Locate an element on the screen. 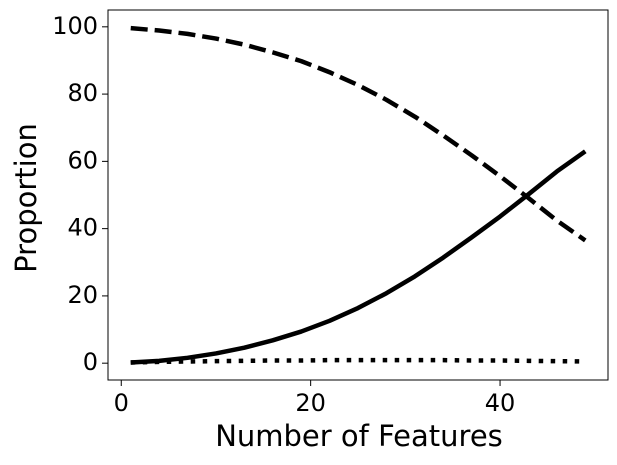 Image resolution: width=617 pixels, height=465 pixels. y-axis-label: Proportion is located at coordinates (26, 198).